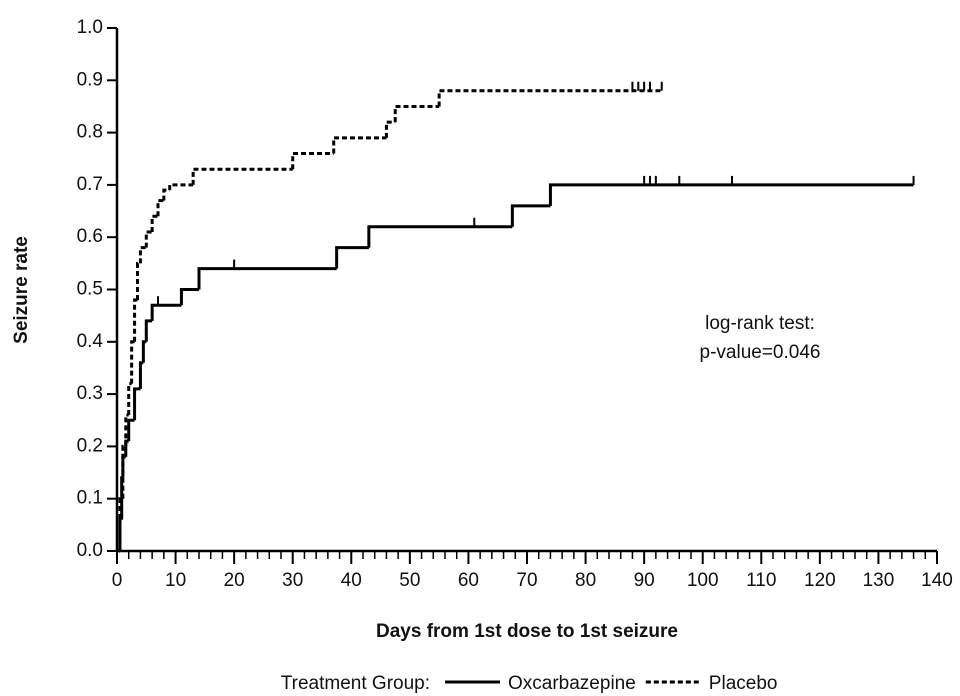  What do you see at coordinates (409, 580) in the screenshot?
I see `x-tick-label: 50` at bounding box center [409, 580].